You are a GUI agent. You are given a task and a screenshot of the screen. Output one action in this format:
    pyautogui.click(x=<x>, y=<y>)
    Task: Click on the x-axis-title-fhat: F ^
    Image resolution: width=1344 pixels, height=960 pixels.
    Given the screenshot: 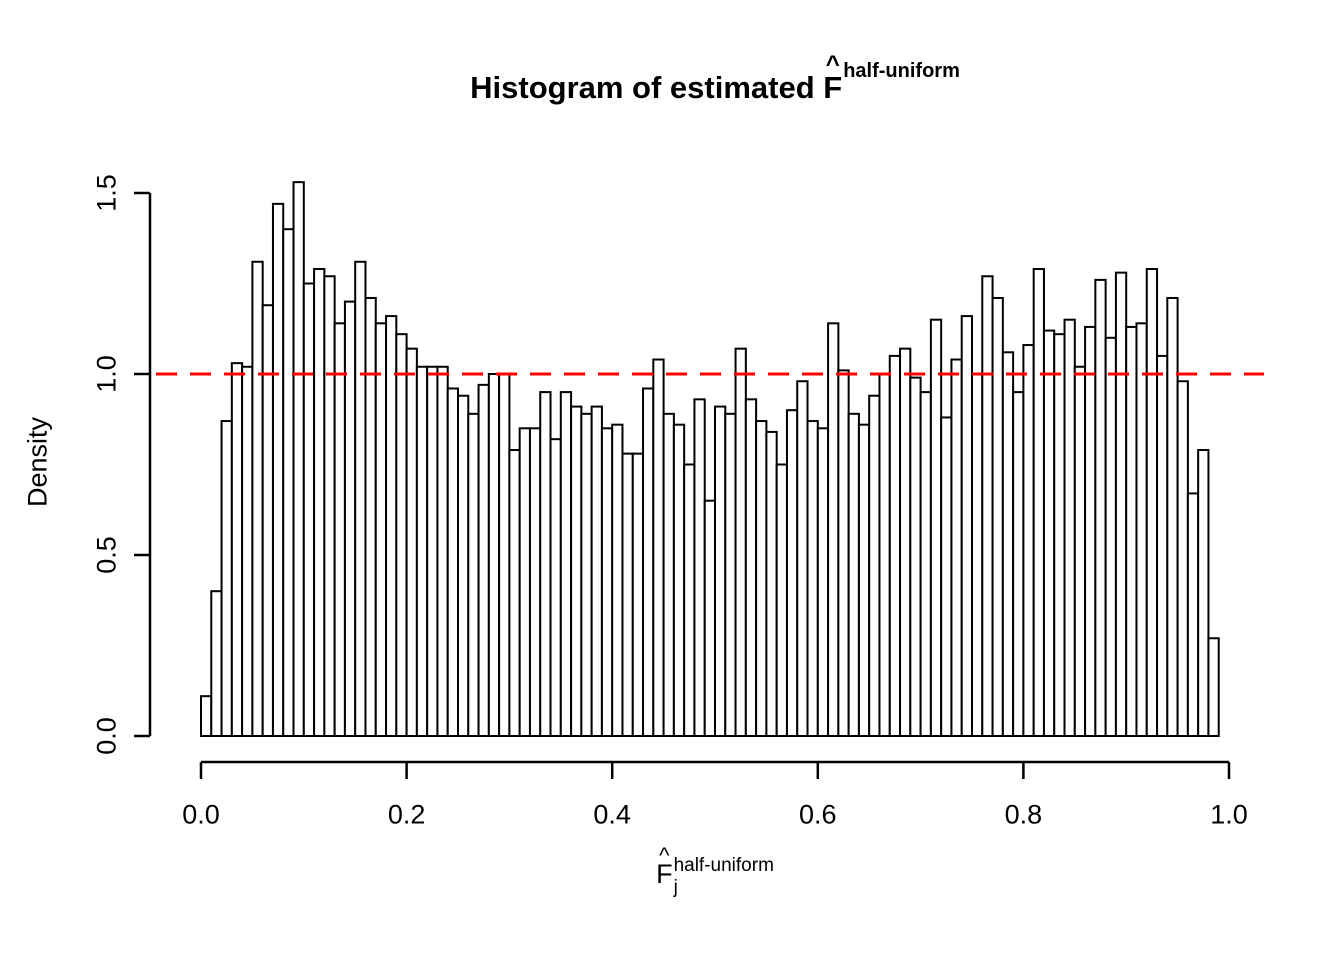 What is the action you would take?
    pyautogui.click(x=664, y=865)
    